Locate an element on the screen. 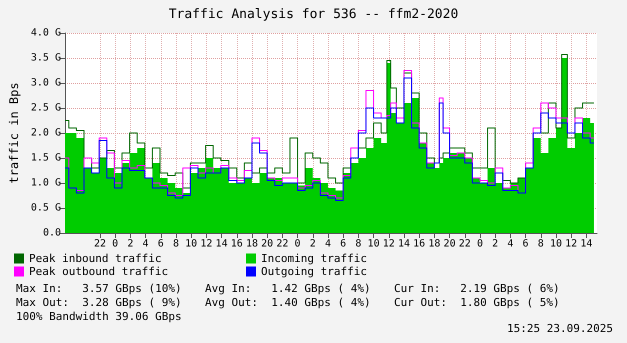 This screenshot has width=627, height=343. legend-label: Peak outbound traffic is located at coordinates (98, 271).